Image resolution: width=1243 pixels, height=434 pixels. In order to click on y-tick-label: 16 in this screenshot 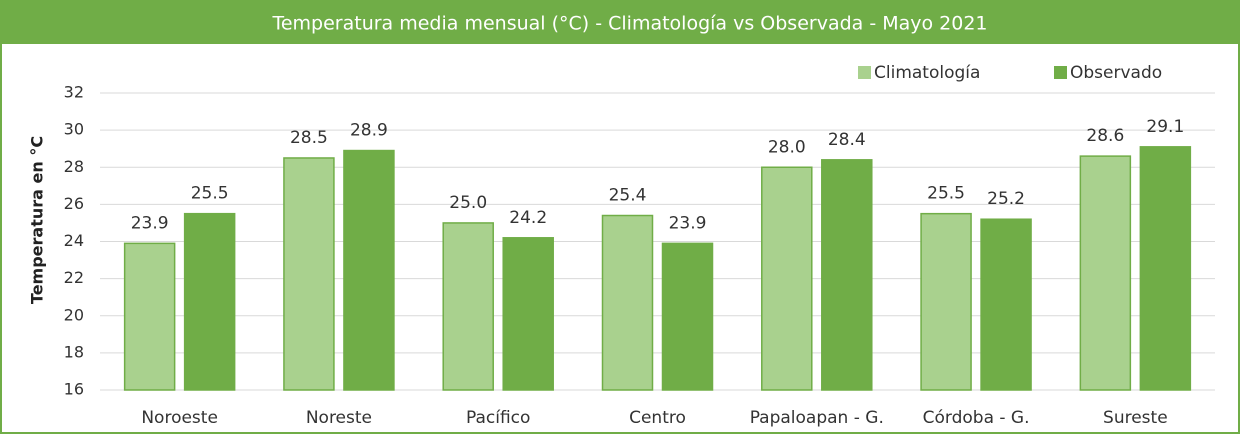, I will do `click(74, 389)`.